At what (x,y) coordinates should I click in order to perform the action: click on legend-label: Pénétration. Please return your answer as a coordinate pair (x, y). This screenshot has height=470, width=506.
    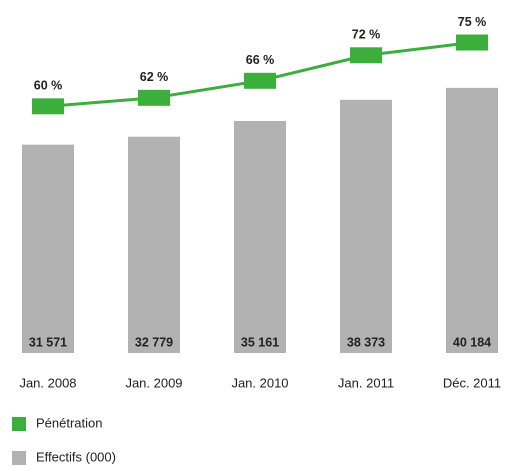
    Looking at the image, I should click on (69, 422).